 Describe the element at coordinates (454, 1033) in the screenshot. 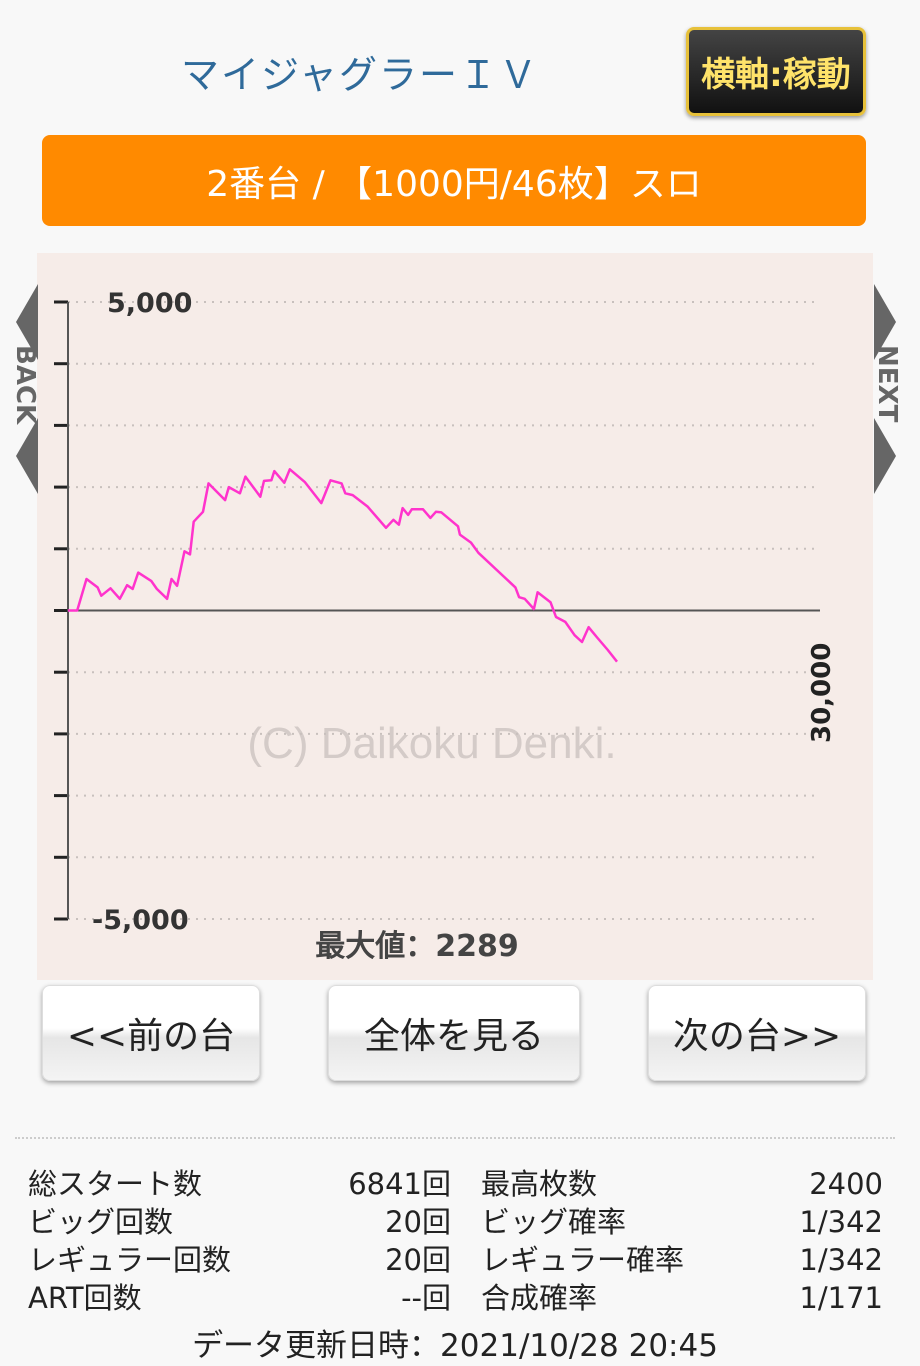

I see `view-all-button: 全体を見る` at that location.